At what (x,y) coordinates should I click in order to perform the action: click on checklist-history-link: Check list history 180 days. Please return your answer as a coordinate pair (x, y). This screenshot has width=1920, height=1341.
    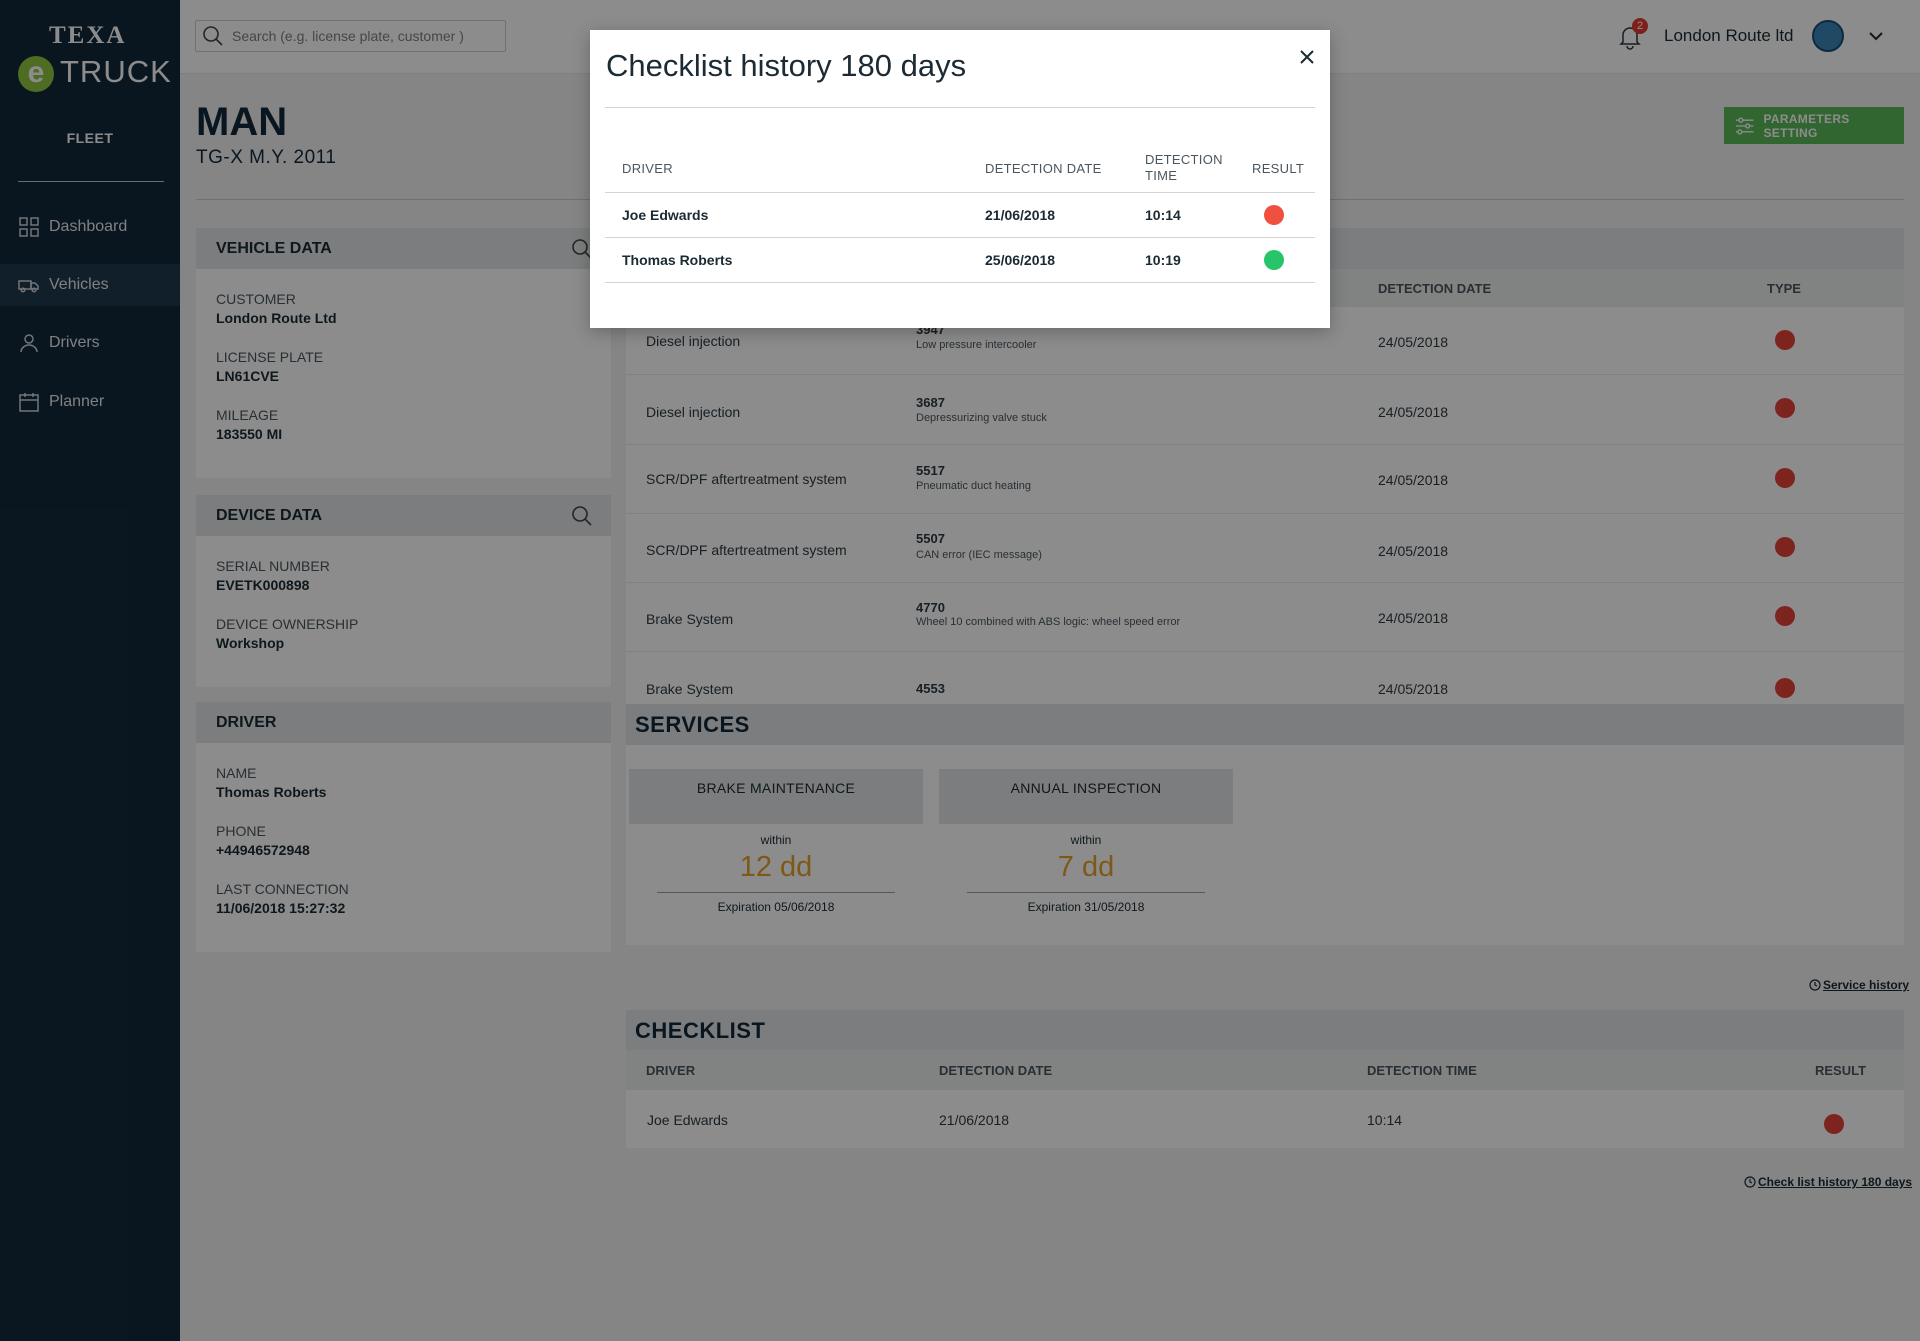
    Looking at the image, I should click on (1828, 1182).